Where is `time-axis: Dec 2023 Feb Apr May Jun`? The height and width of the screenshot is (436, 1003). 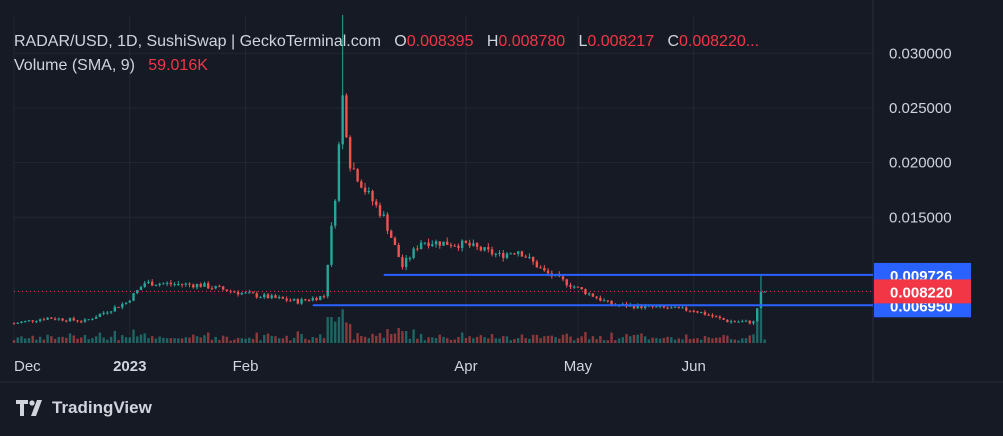
time-axis: Dec 2023 Feb Apr May Jun is located at coordinates (360, 366).